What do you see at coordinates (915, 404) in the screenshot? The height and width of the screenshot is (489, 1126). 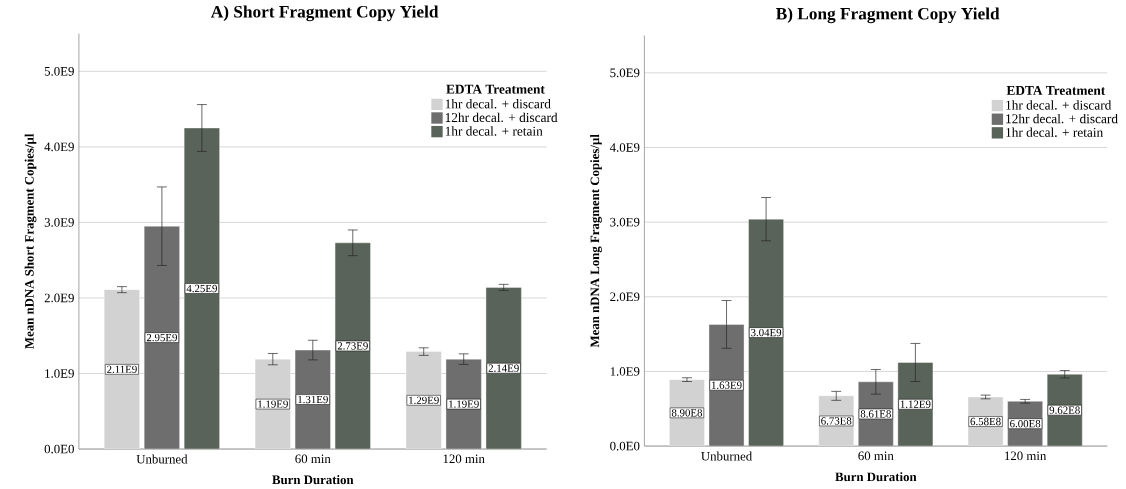 I see `data-label: 1.12E9` at bounding box center [915, 404].